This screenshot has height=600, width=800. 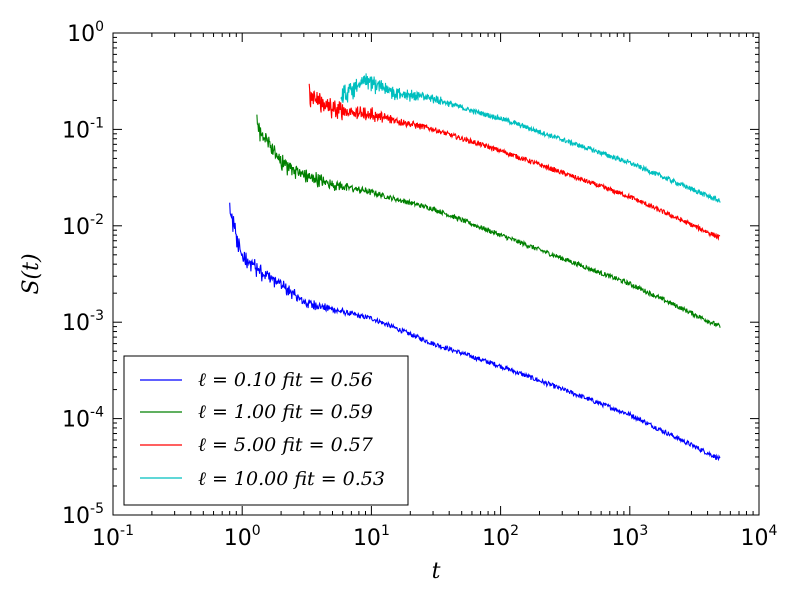 I want to click on x-tick-exp: 3, so click(x=643, y=531).